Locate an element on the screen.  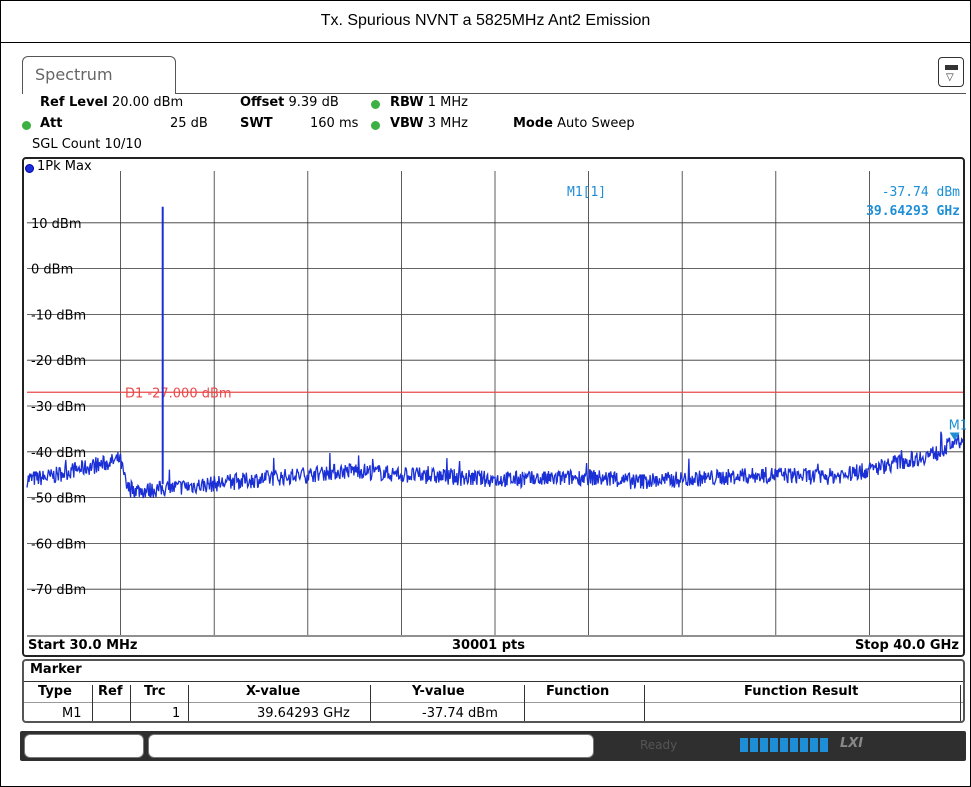
mode-param: Mode Auto Sweep is located at coordinates (574, 123).